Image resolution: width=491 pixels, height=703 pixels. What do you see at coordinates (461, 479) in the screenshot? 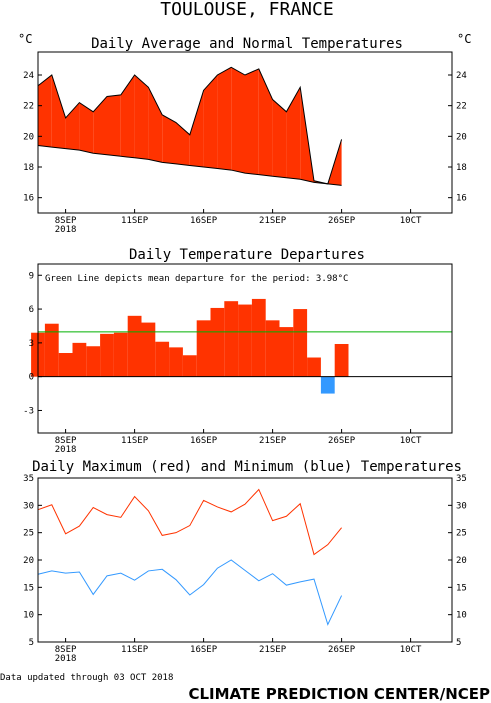
I see `mm-ytick-label-right: 35` at bounding box center [461, 479].